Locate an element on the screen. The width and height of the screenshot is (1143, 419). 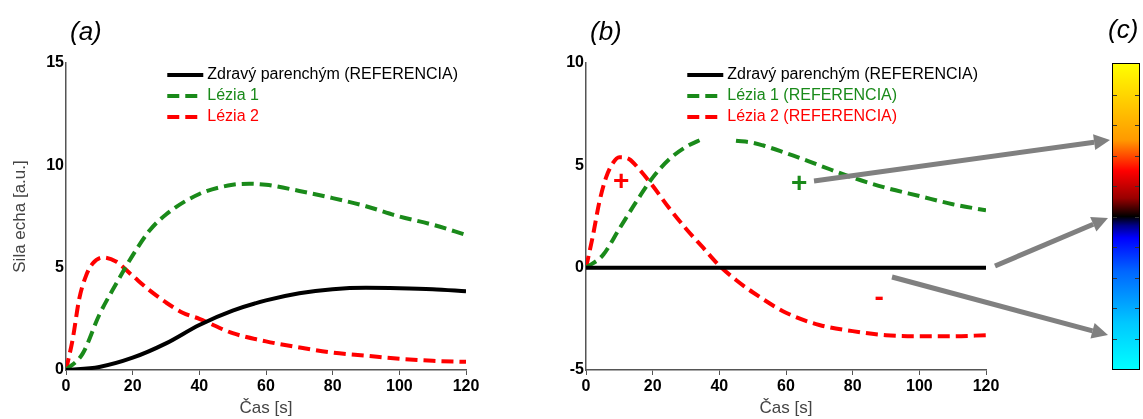
annotation: - is located at coordinates (879, 296).